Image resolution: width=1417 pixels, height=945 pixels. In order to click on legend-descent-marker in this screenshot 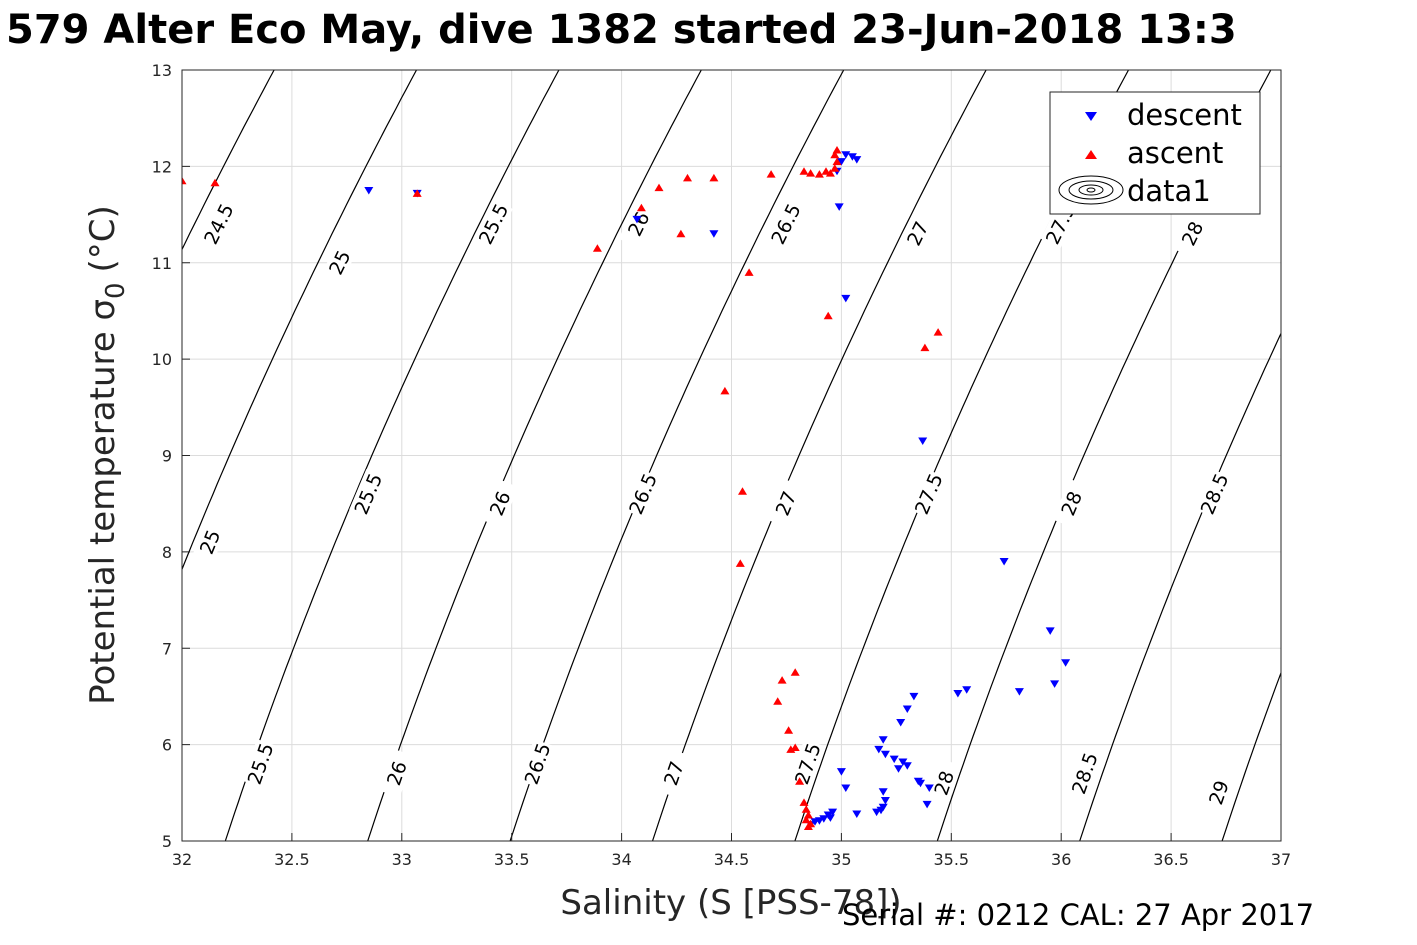, I will do `click(1091, 116)`.